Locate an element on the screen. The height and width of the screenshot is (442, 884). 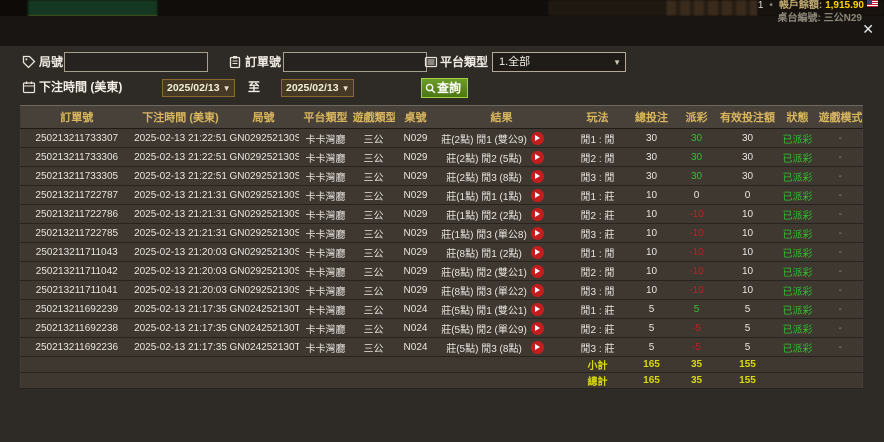
order-number-input is located at coordinates (355, 62).